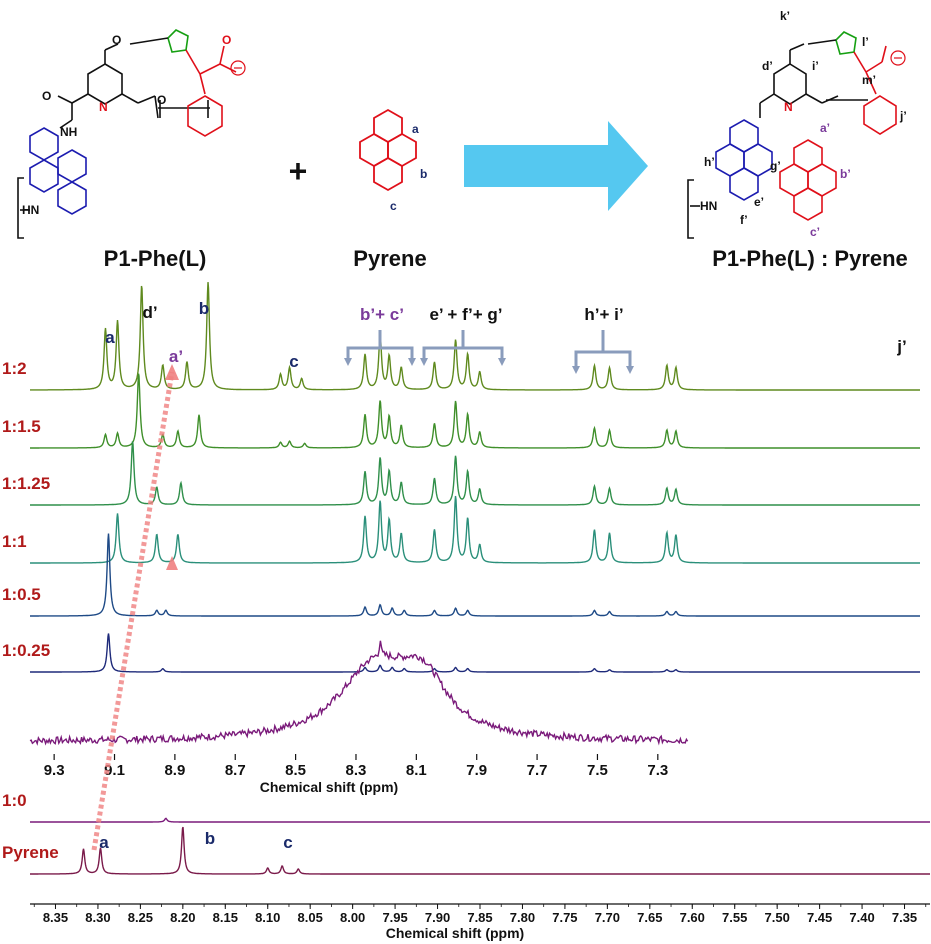 The width and height of the screenshot is (931, 944). What do you see at coordinates (734, 917) in the screenshot?
I see `x-tick-label: 7.55` at bounding box center [734, 917].